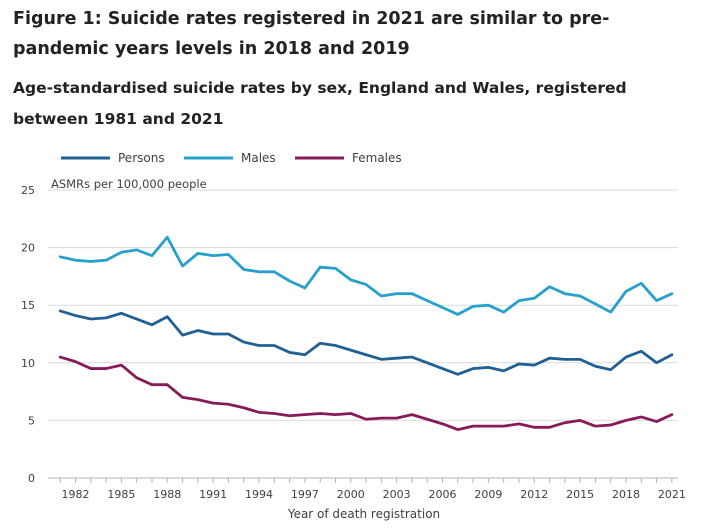 Image resolution: width=705 pixels, height=531 pixels. What do you see at coordinates (28, 363) in the screenshot?
I see `y-tick-label: 10` at bounding box center [28, 363].